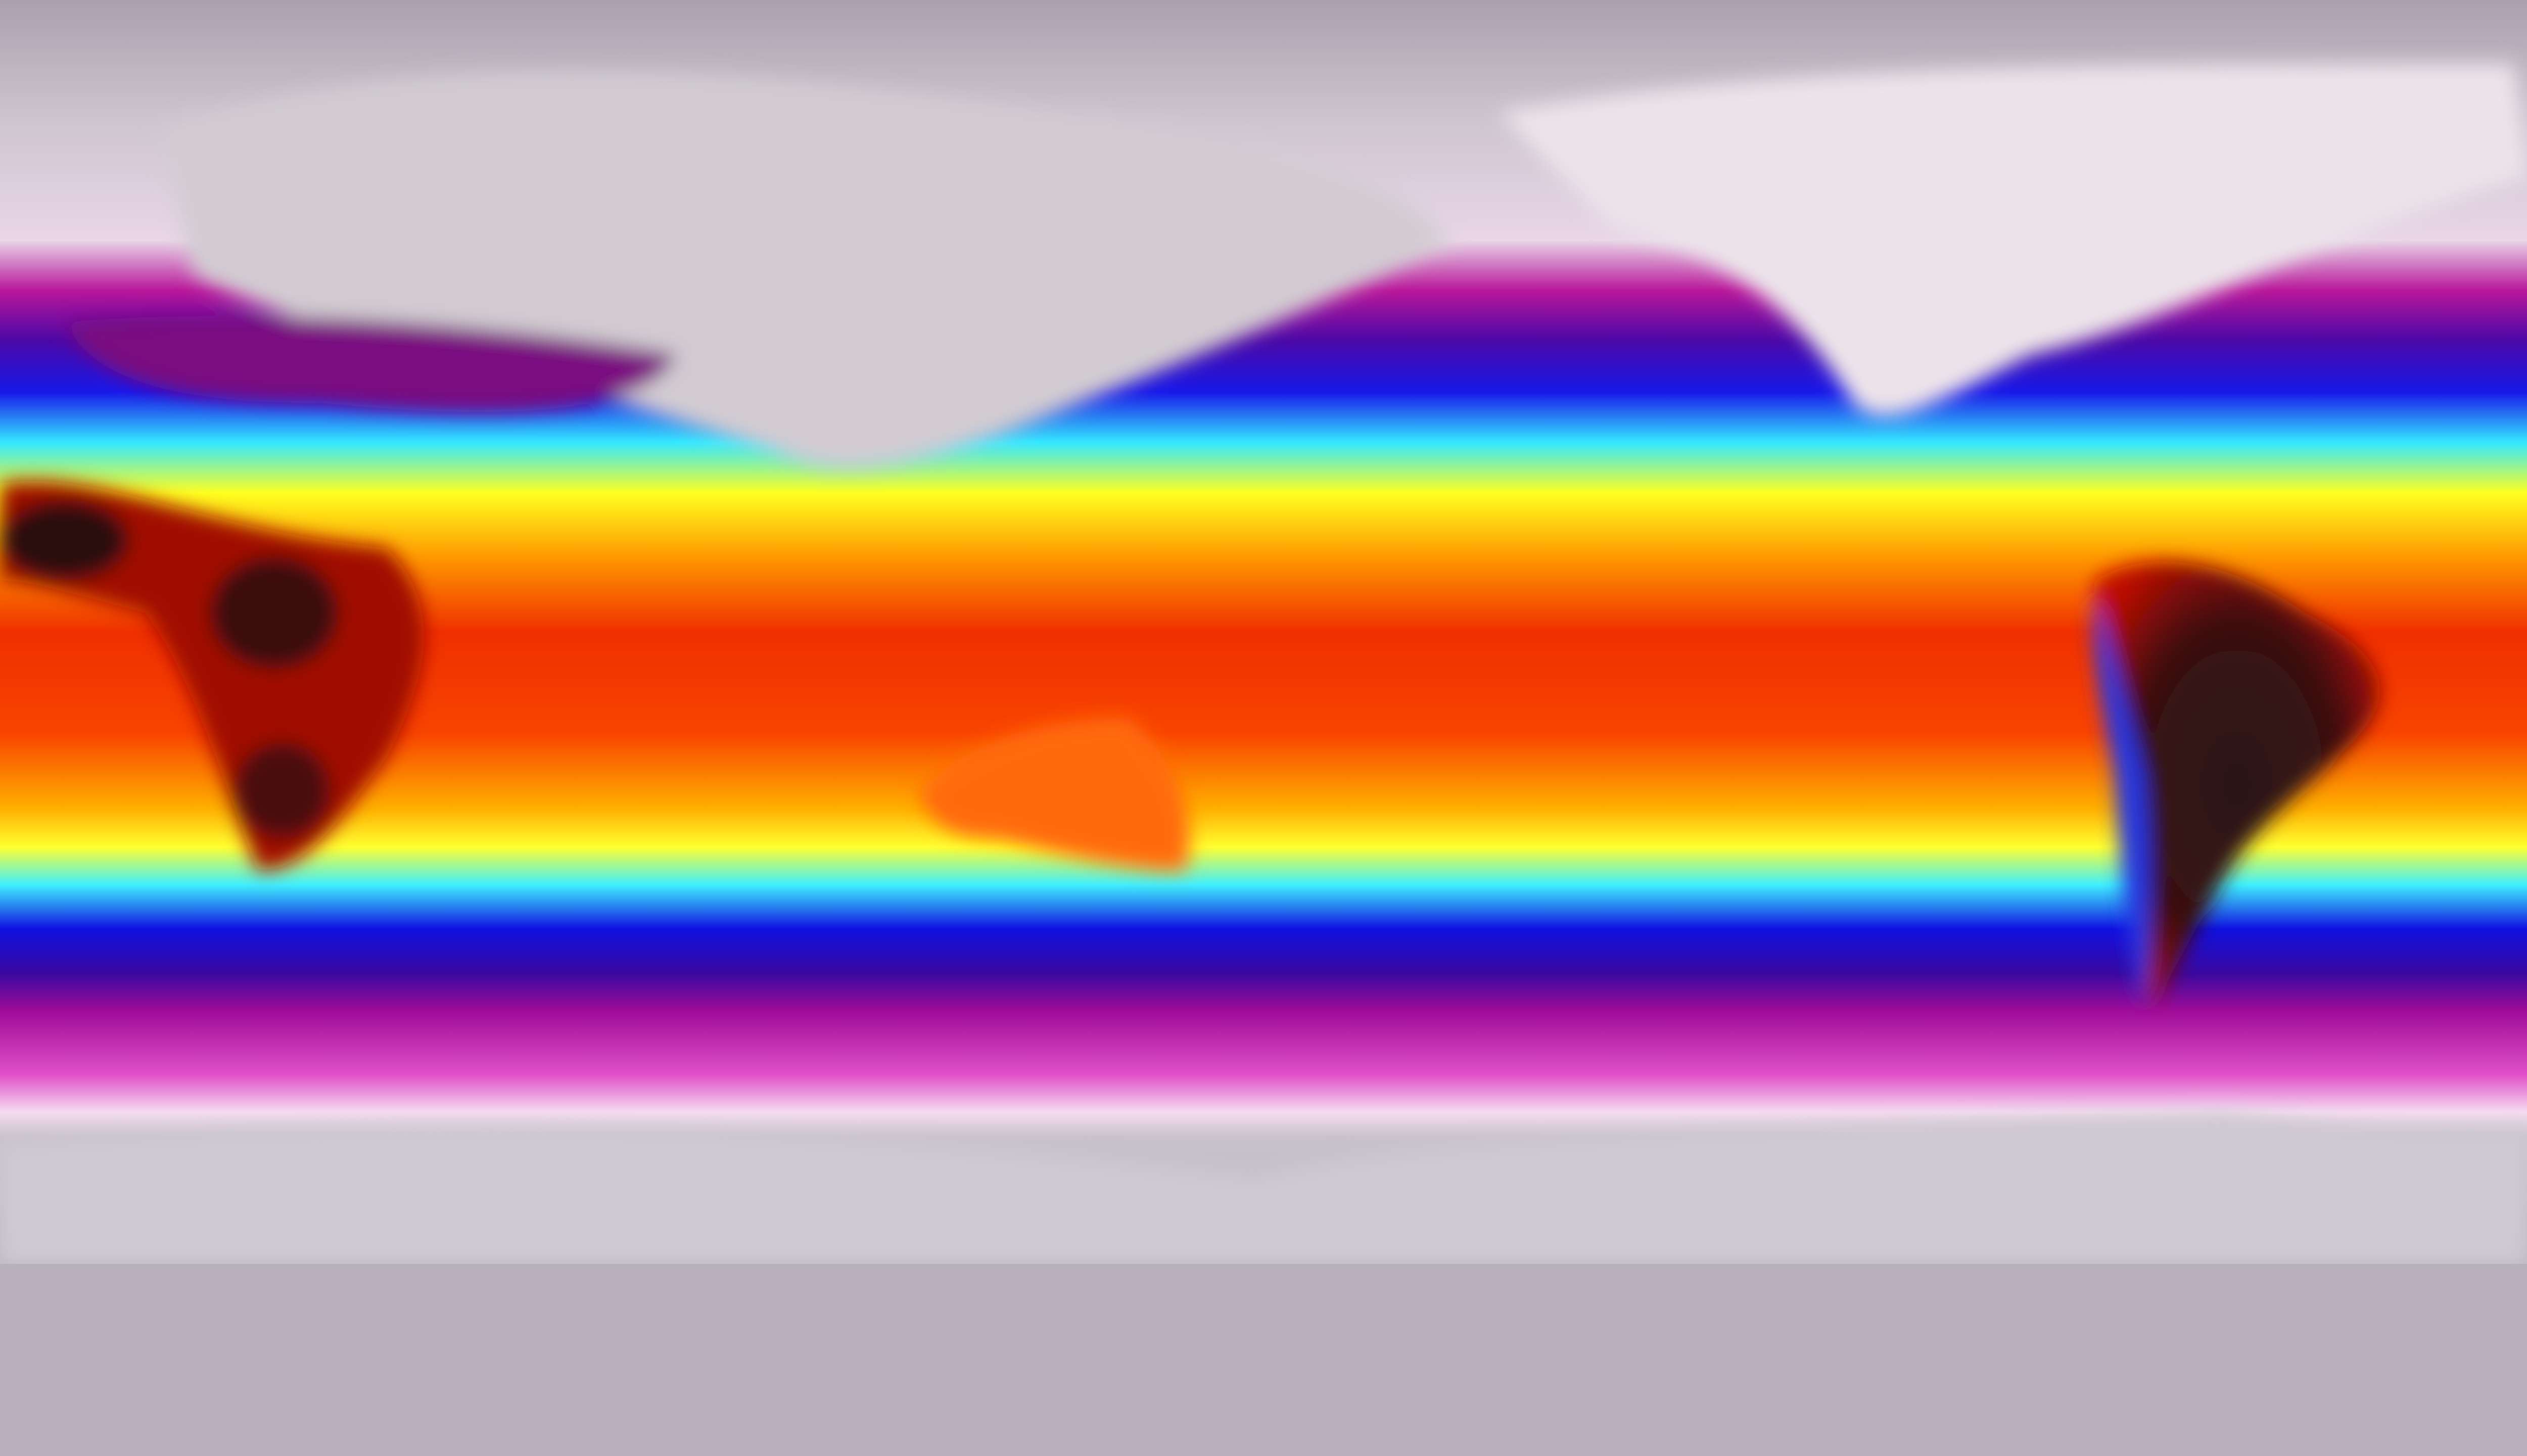  What do you see at coordinates (282, 789) in the screenshot?
I see `southern-africa-hot` at bounding box center [282, 789].